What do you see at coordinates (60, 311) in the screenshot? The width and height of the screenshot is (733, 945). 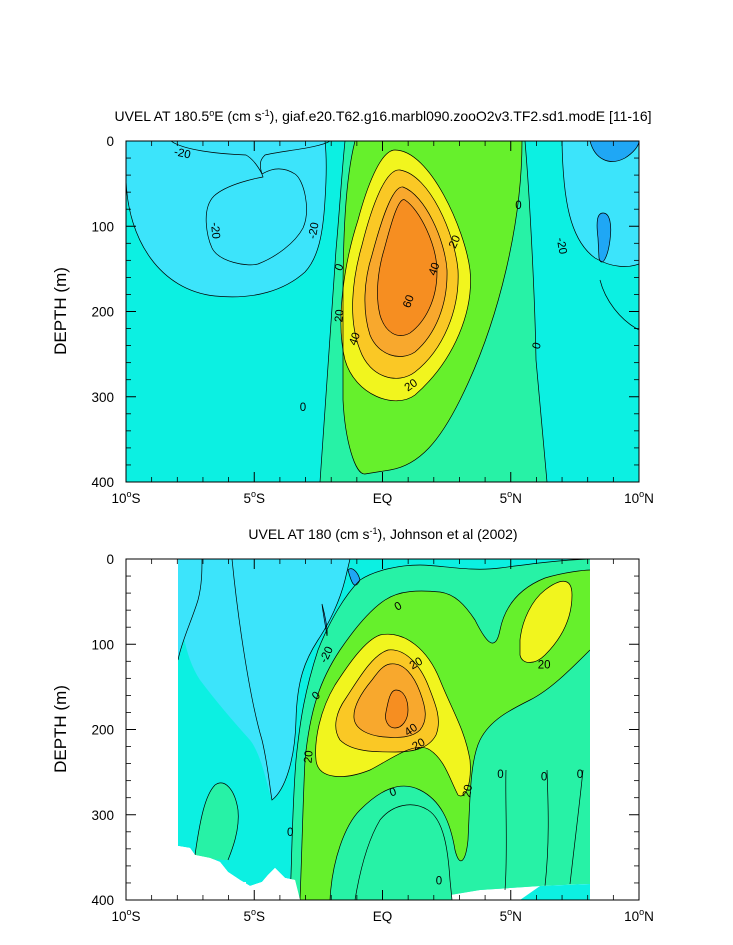 I see `top-panel-ylabel: DEPTH (m)` at bounding box center [60, 311].